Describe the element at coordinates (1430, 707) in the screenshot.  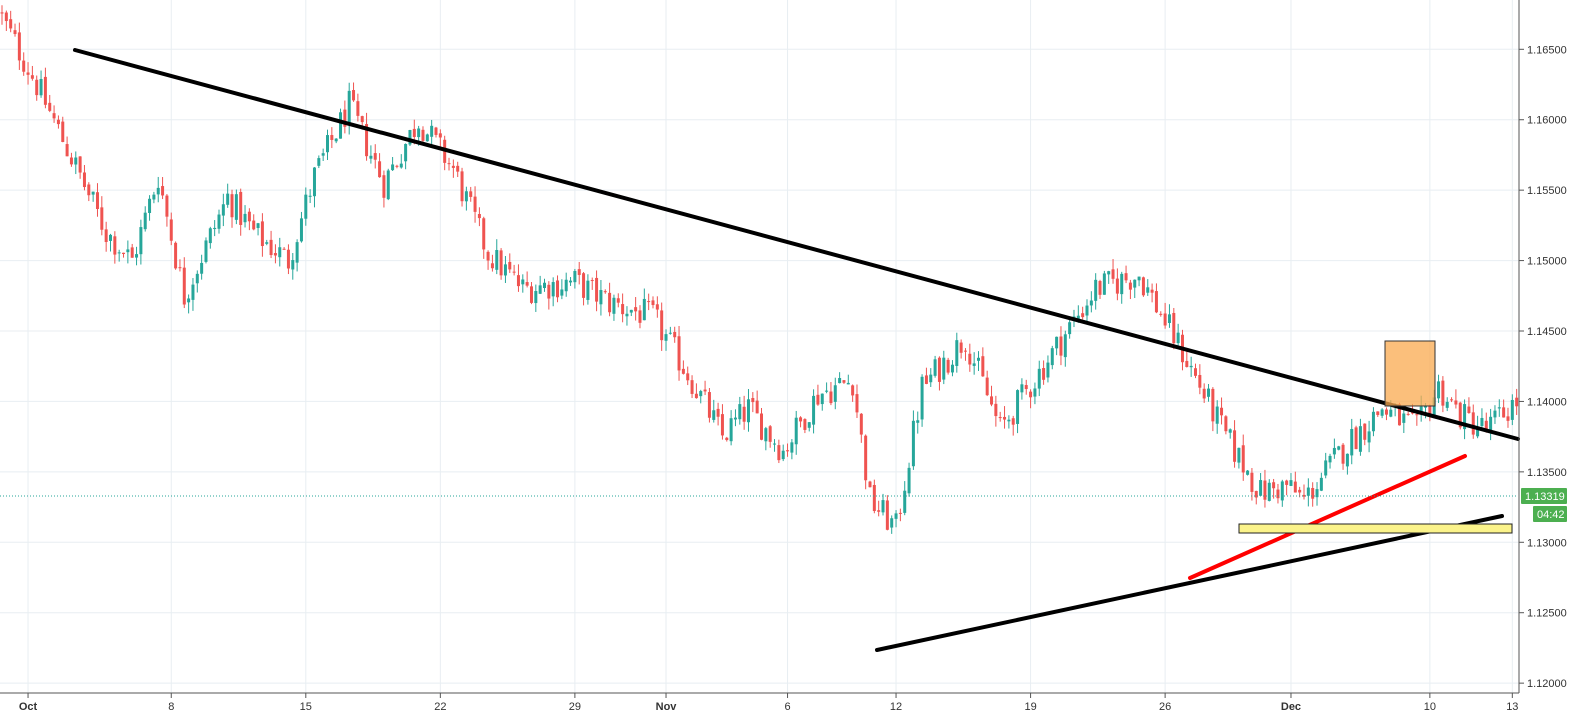
I see `time-tick-label: 10` at that location.